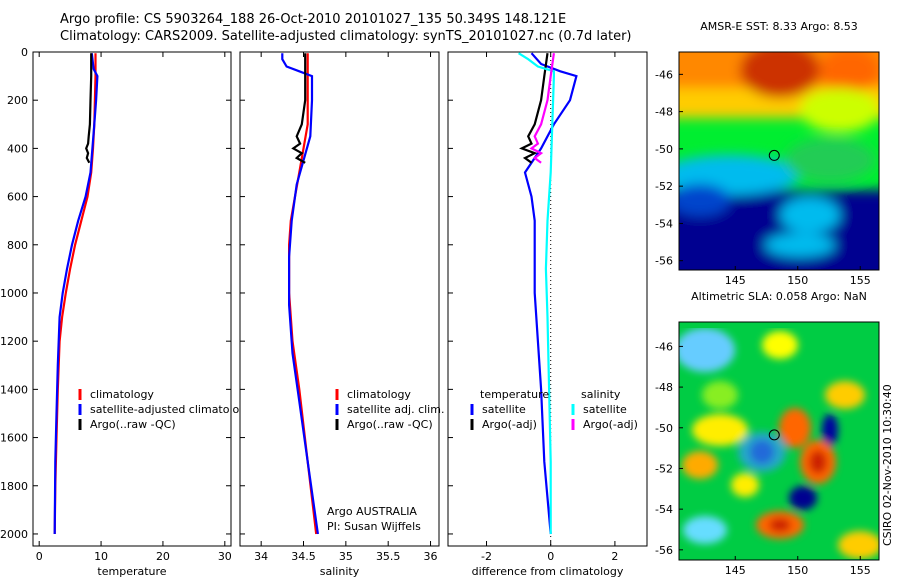 This screenshot has width=900, height=580. I want to click on y-tick-label: 1000, so click(14, 293).